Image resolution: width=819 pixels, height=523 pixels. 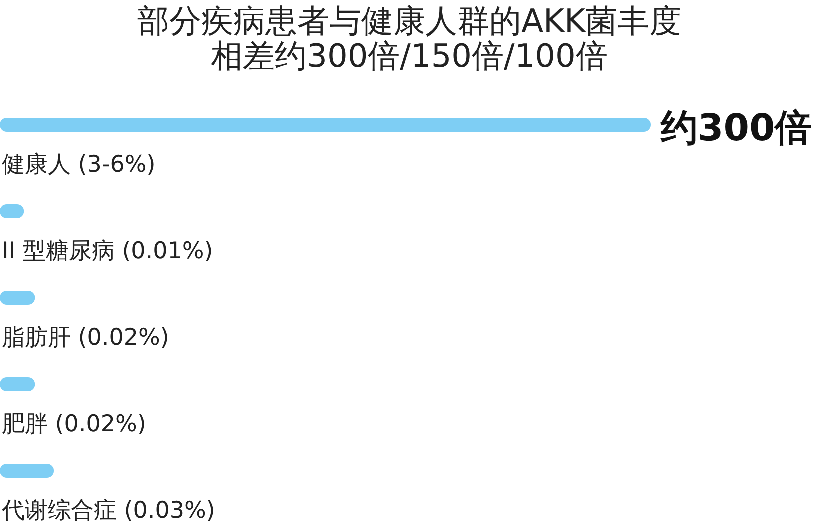 I want to click on y-tick-label: 肥胖 (0.02%), so click(x=74, y=425).